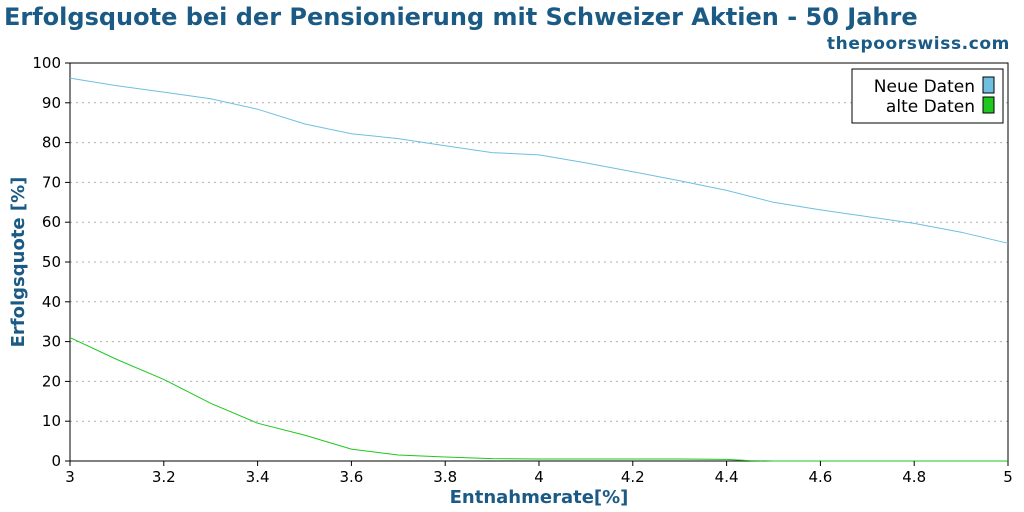 Image resolution: width=1024 pixels, height=512 pixels. I want to click on y-tick-label: 100, so click(46, 63).